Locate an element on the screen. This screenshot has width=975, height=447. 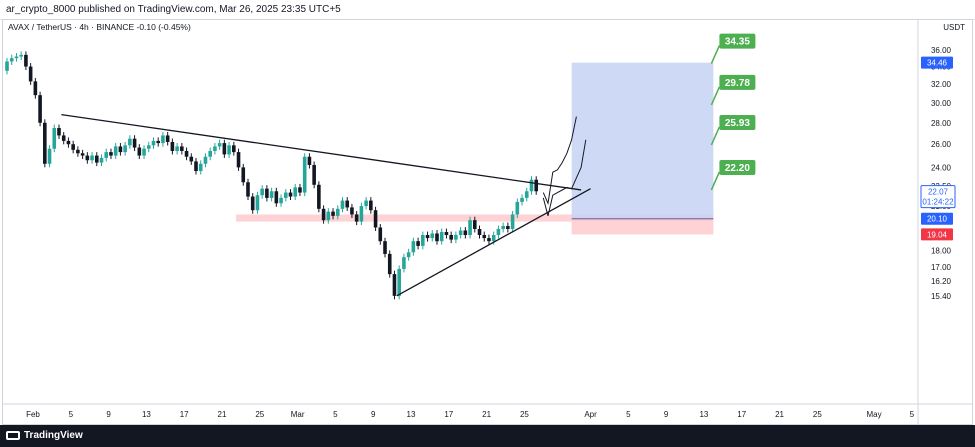
price-tag-label: 19.04 is located at coordinates (937, 234).